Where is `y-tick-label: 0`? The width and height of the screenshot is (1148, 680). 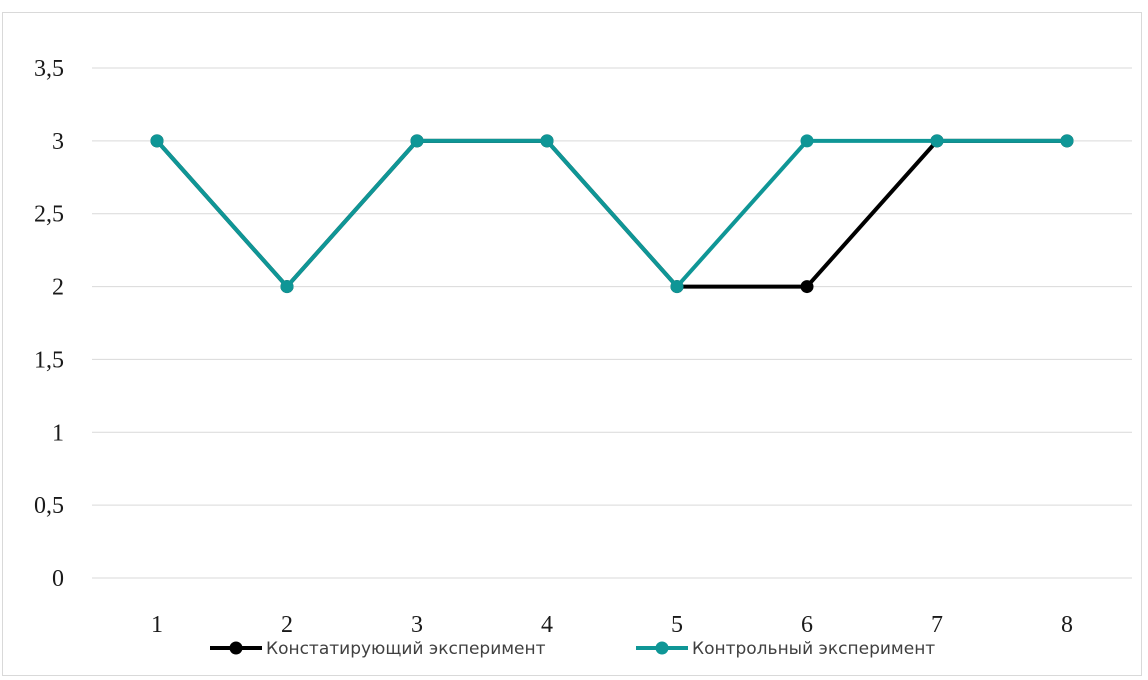 y-tick-label: 0 is located at coordinates (58, 579).